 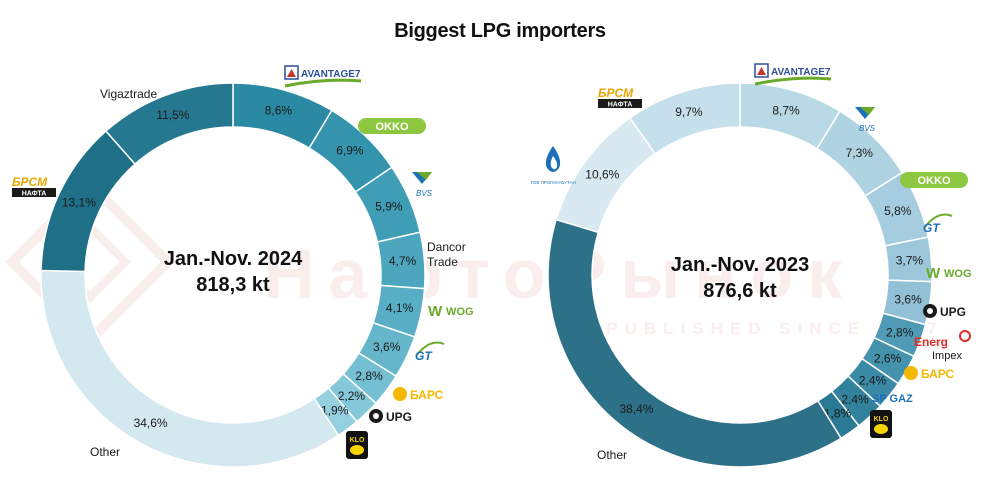 I want to click on center-title-2024: Jan.-Nov. 2024, so click(x=233, y=259).